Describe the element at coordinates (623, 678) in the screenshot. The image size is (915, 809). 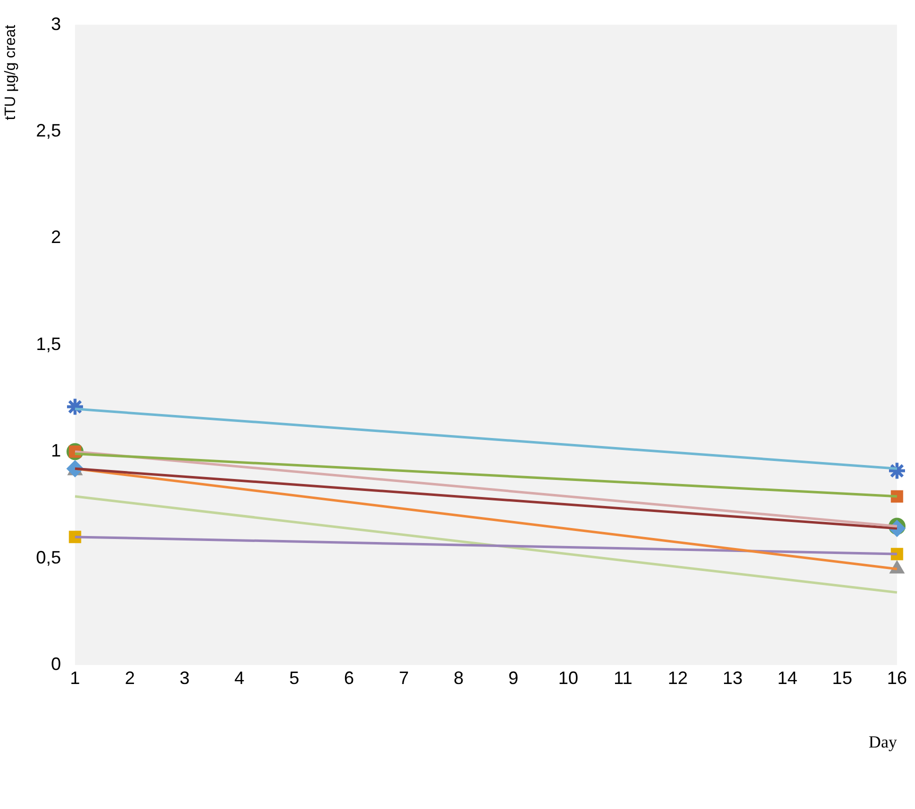
I see `x-tick-label: 11` at that location.